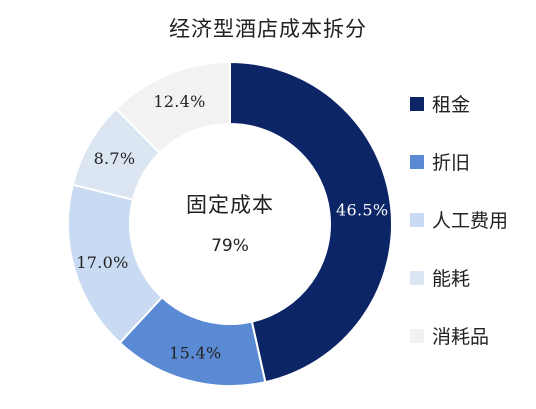 This screenshot has height=409, width=536. Describe the element at coordinates (230, 246) in the screenshot. I see `center-value: 79%` at that location.